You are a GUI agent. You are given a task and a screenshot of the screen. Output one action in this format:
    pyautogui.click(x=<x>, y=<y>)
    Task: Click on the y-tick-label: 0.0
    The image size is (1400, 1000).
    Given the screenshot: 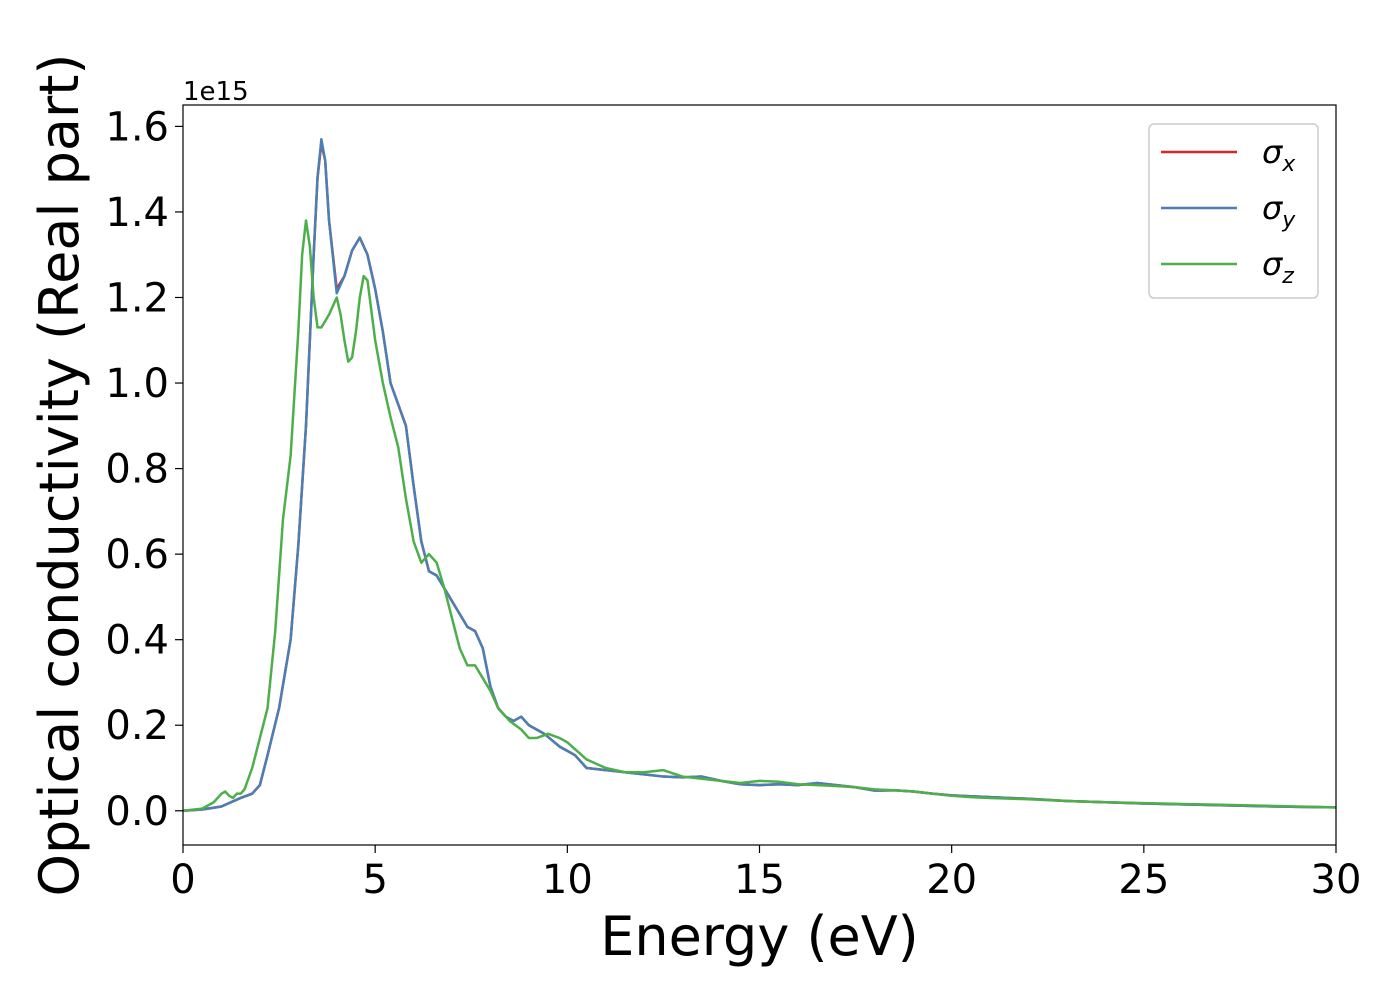 What is the action you would take?
    pyautogui.click(x=137, y=812)
    